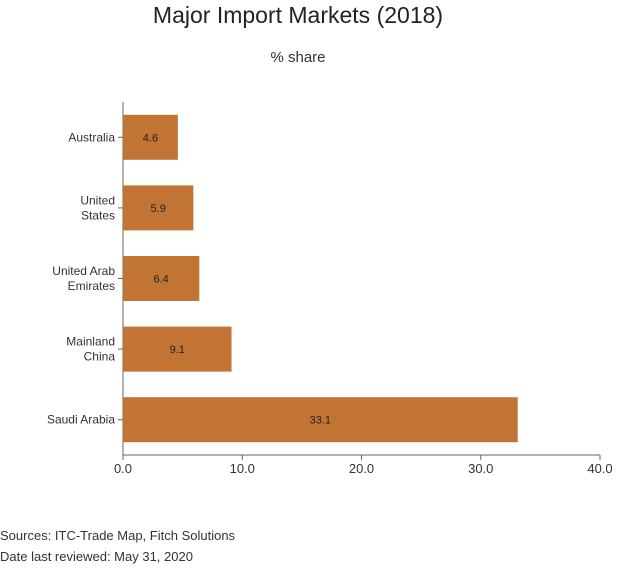 The image size is (636, 588). I want to click on y-tick-label: Mainland China, so click(90, 349).